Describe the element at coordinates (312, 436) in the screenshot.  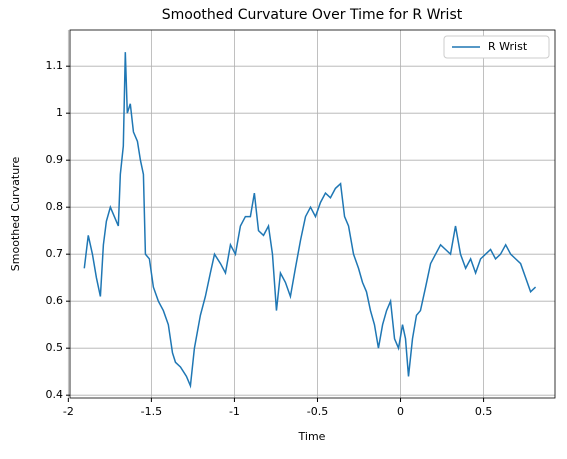
I see `x-axis-label: Time` at that location.